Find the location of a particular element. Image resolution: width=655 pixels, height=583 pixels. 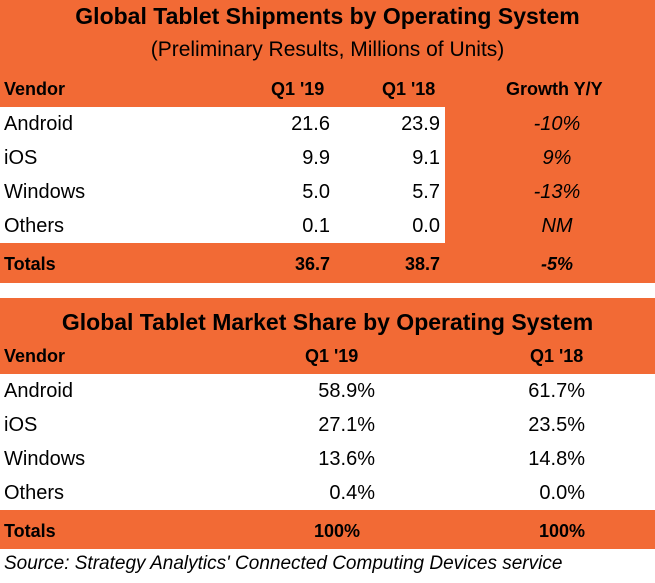

table-row: Windows 5.0 5.7 -13% is located at coordinates (327, 192).